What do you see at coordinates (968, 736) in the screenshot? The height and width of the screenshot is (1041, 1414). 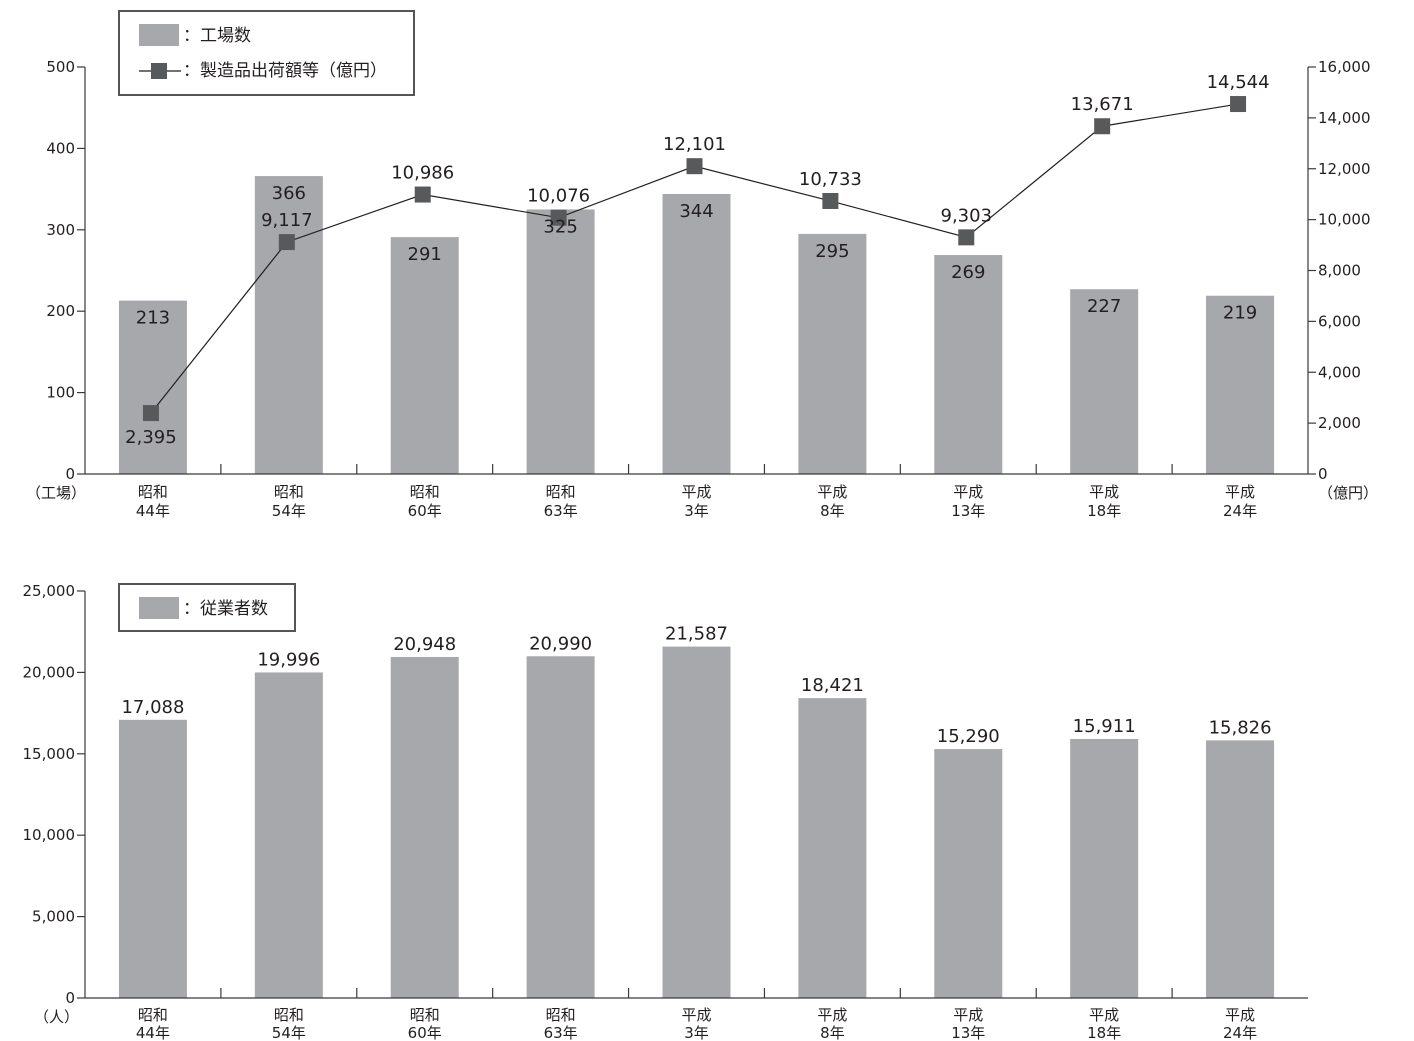 I see `employee-value-label: 15,290` at bounding box center [968, 736].